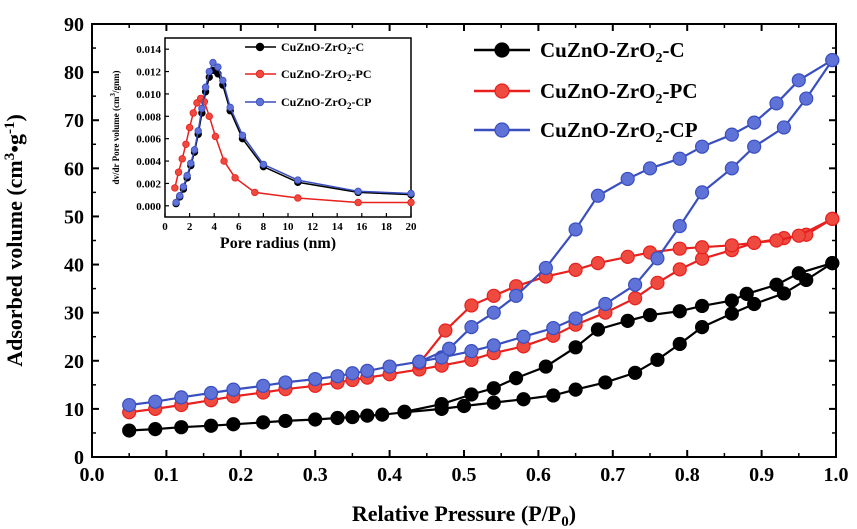  I want to click on inset-x-tick-label: 2, so click(190, 227).